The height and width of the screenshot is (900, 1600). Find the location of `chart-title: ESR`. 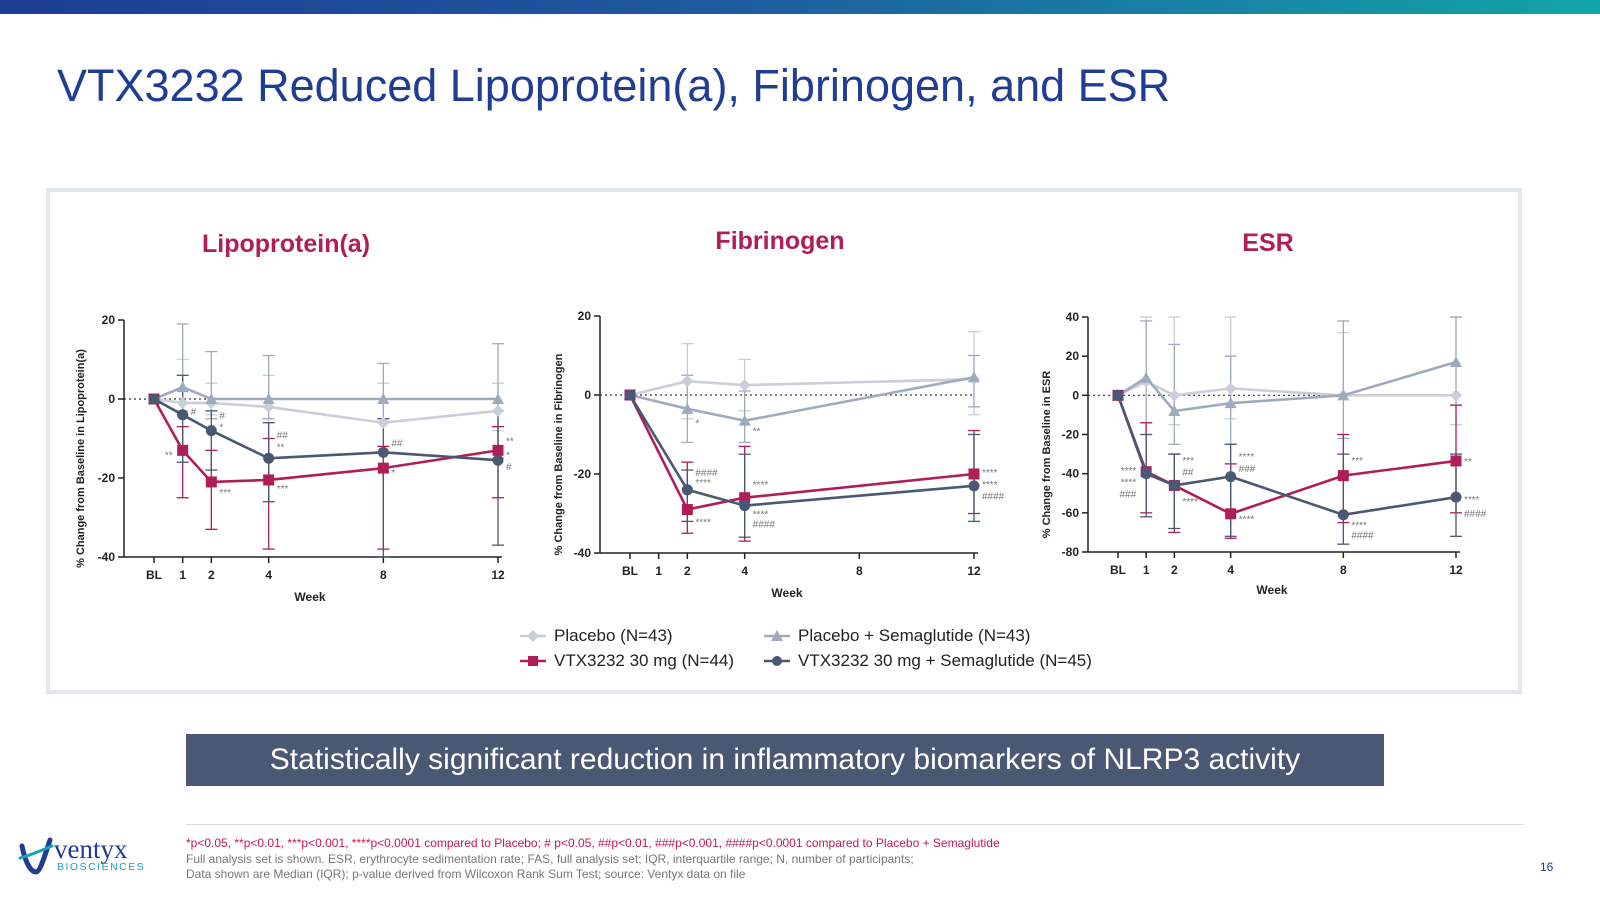

chart-title: ESR is located at coordinates (1267, 243).